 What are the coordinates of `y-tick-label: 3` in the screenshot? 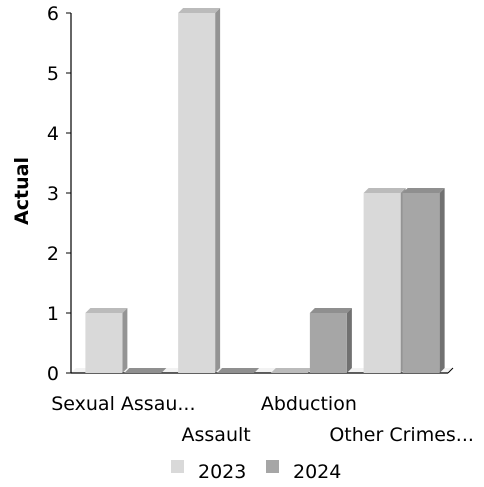 It's located at (53, 194).